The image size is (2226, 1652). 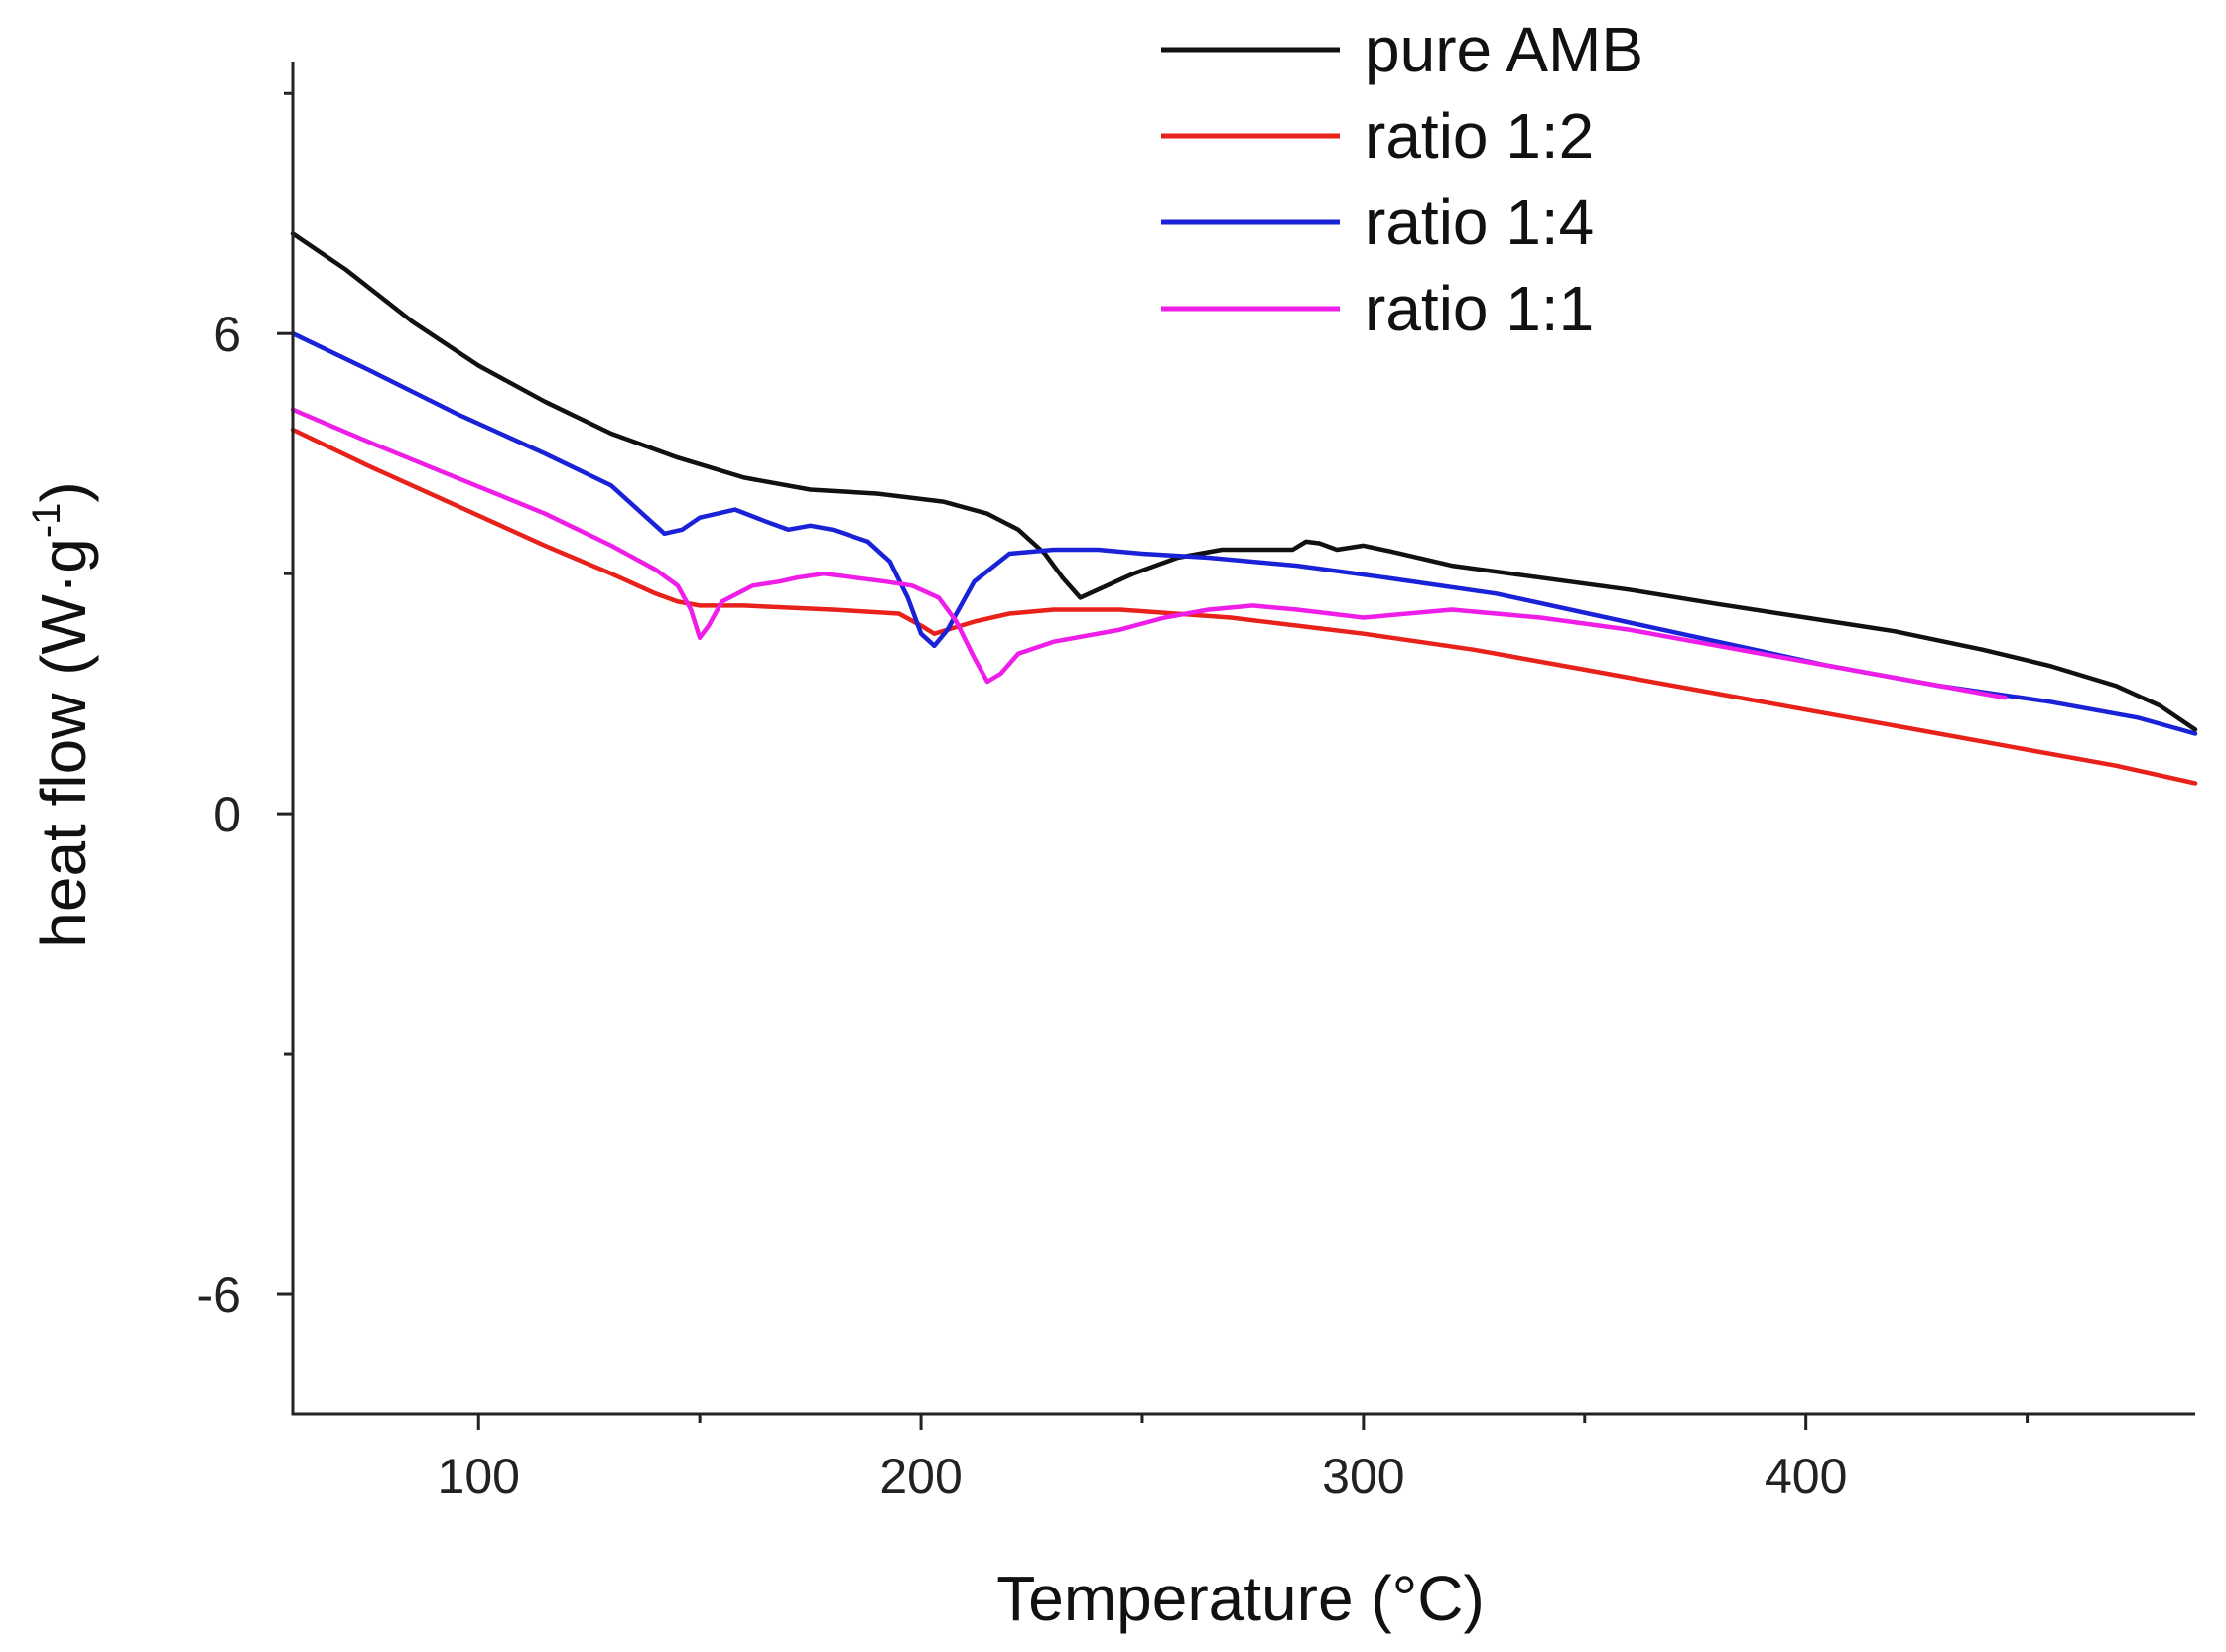 What do you see at coordinates (921, 1476) in the screenshot?
I see `x-tick-label: 200` at bounding box center [921, 1476].